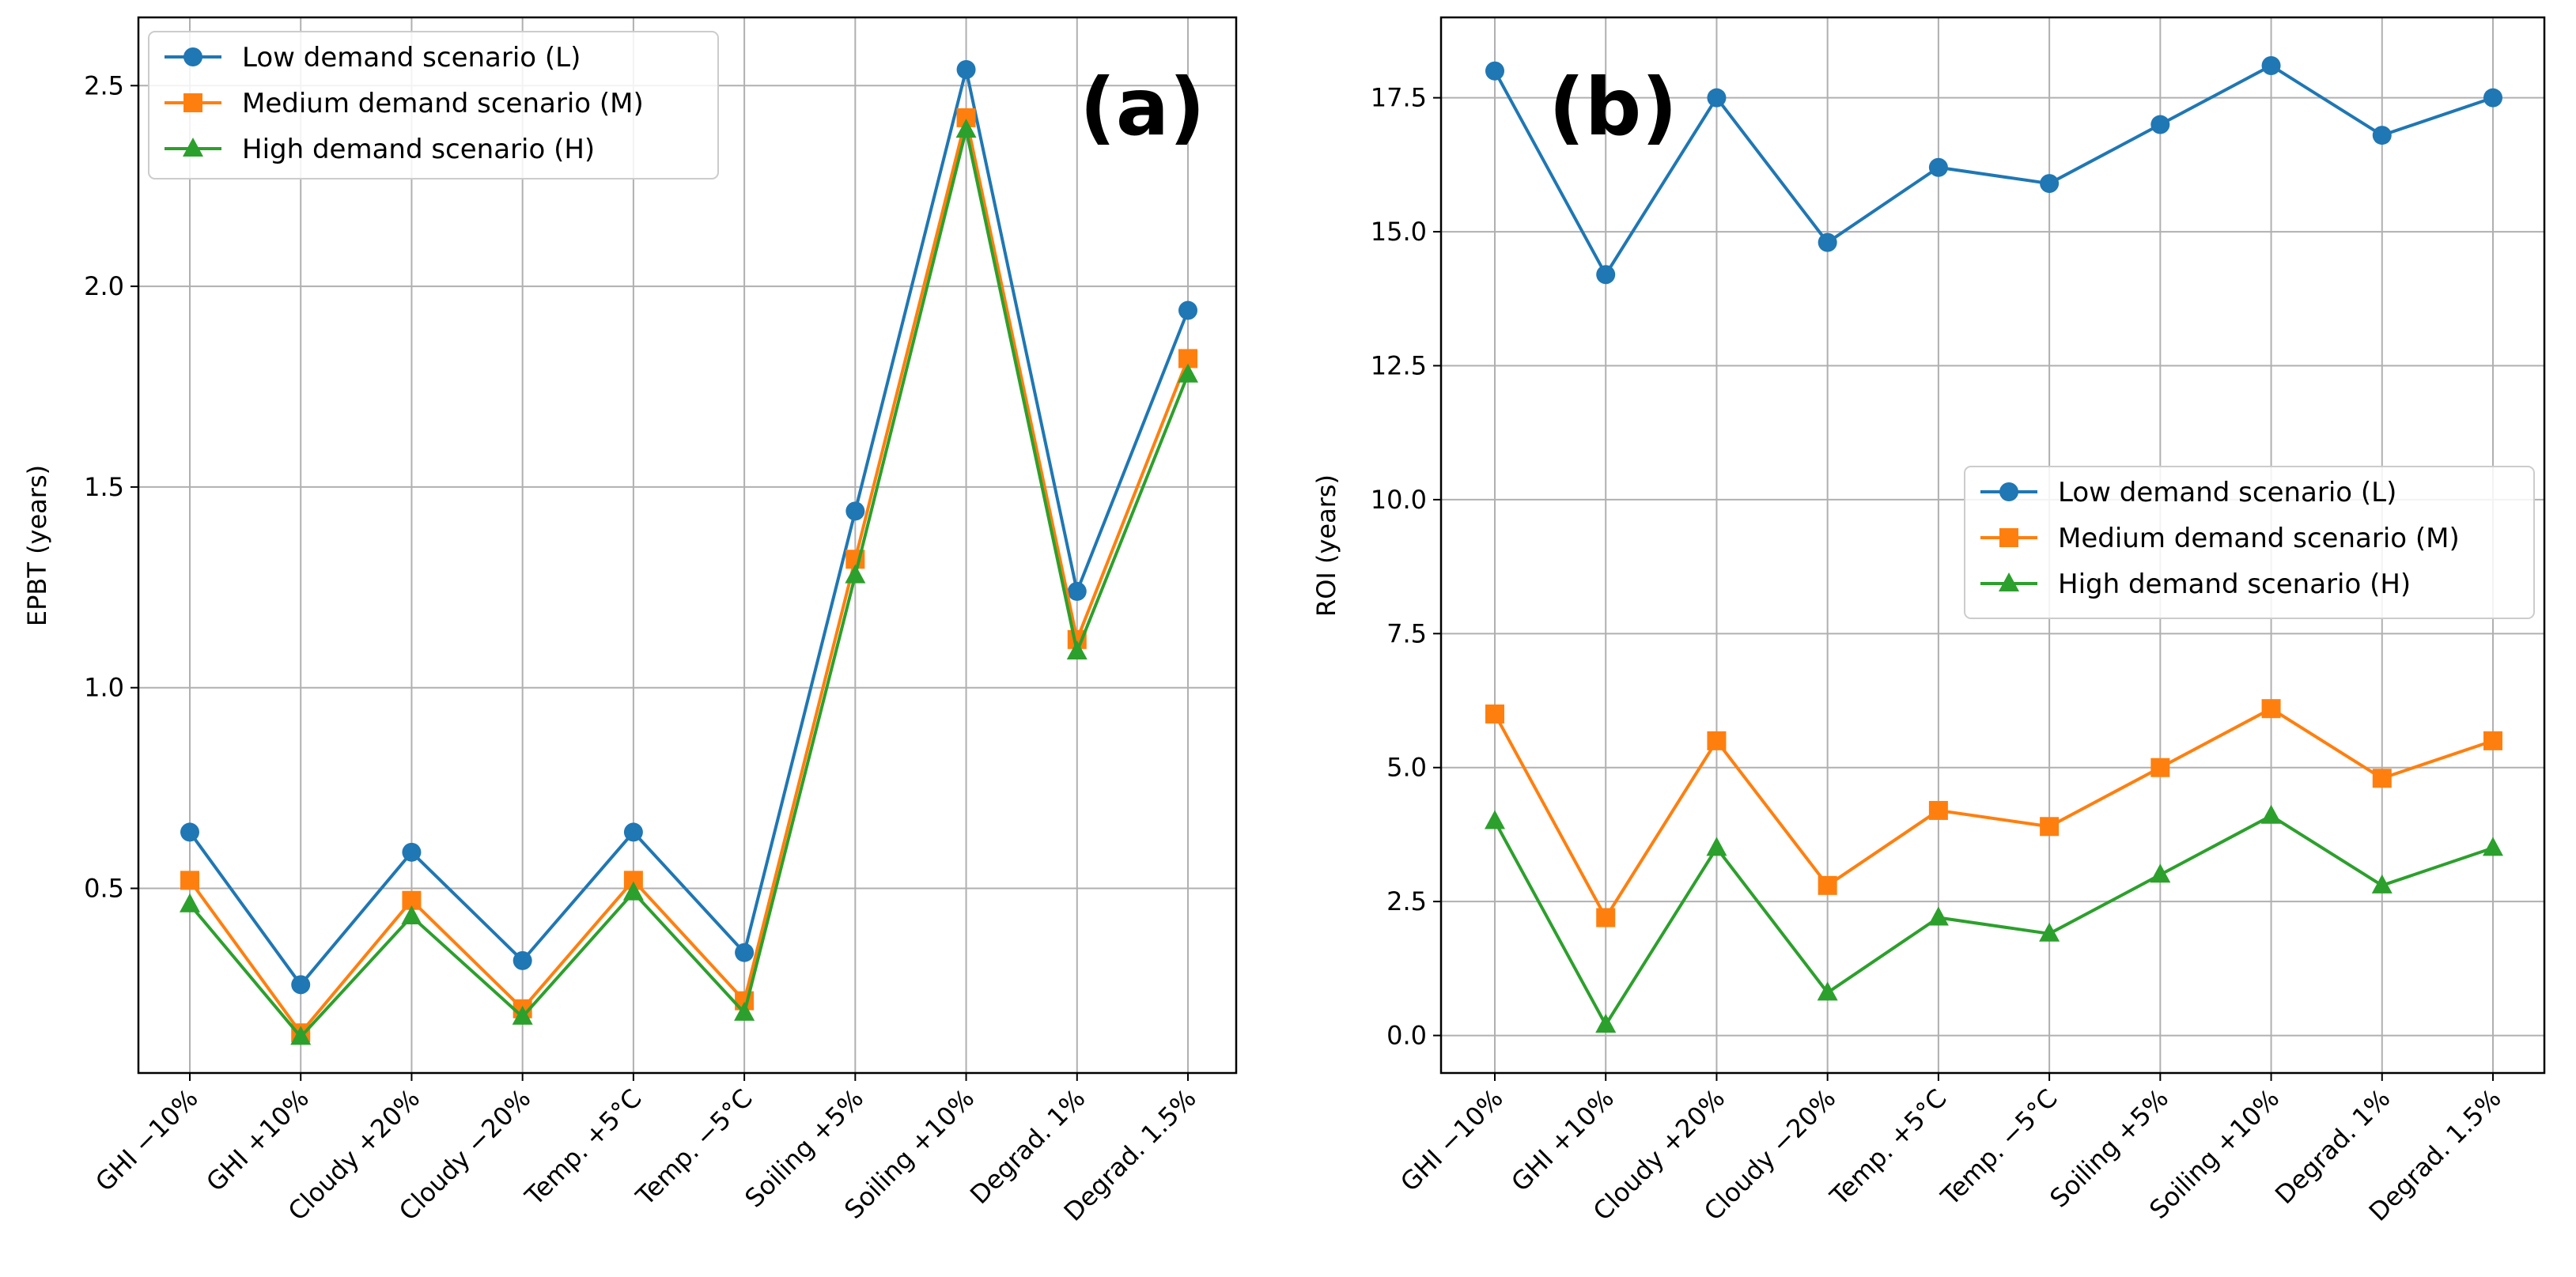 Image resolution: width=2576 pixels, height=1277 pixels. I want to click on panel-a-ytick-label: 1.5, so click(104, 487).